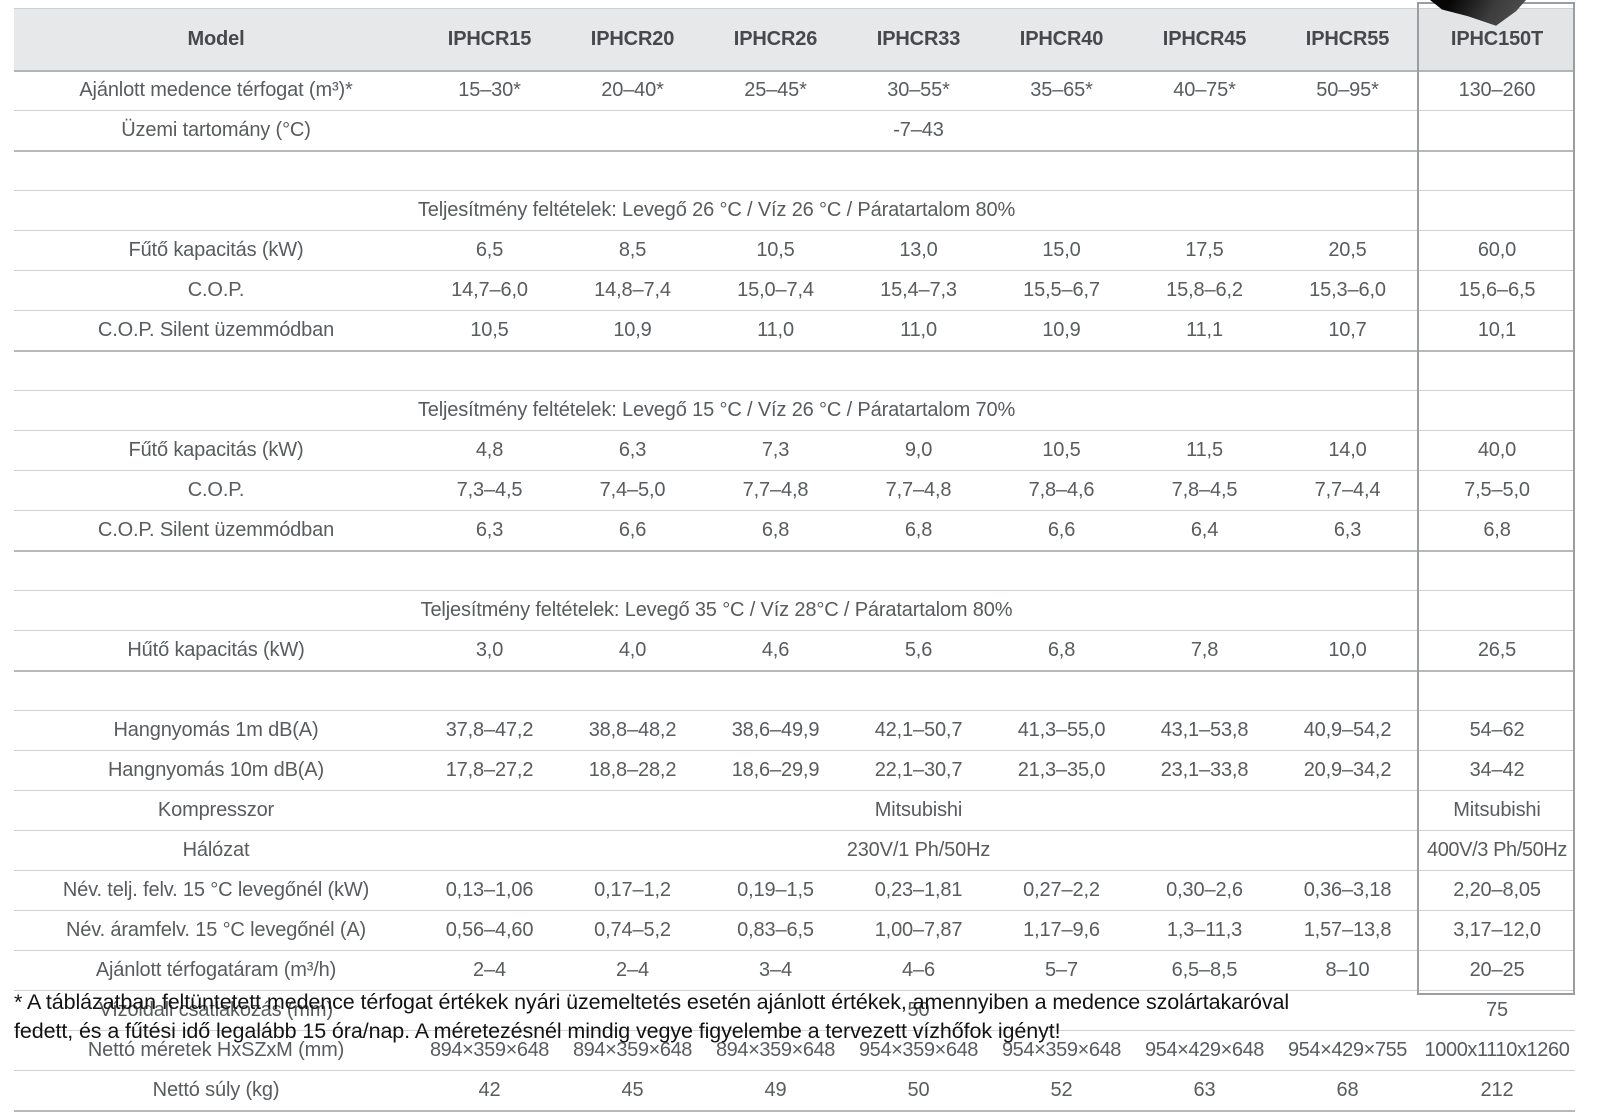  I want to click on cell-value: 15,3–6,0, so click(1347, 290).